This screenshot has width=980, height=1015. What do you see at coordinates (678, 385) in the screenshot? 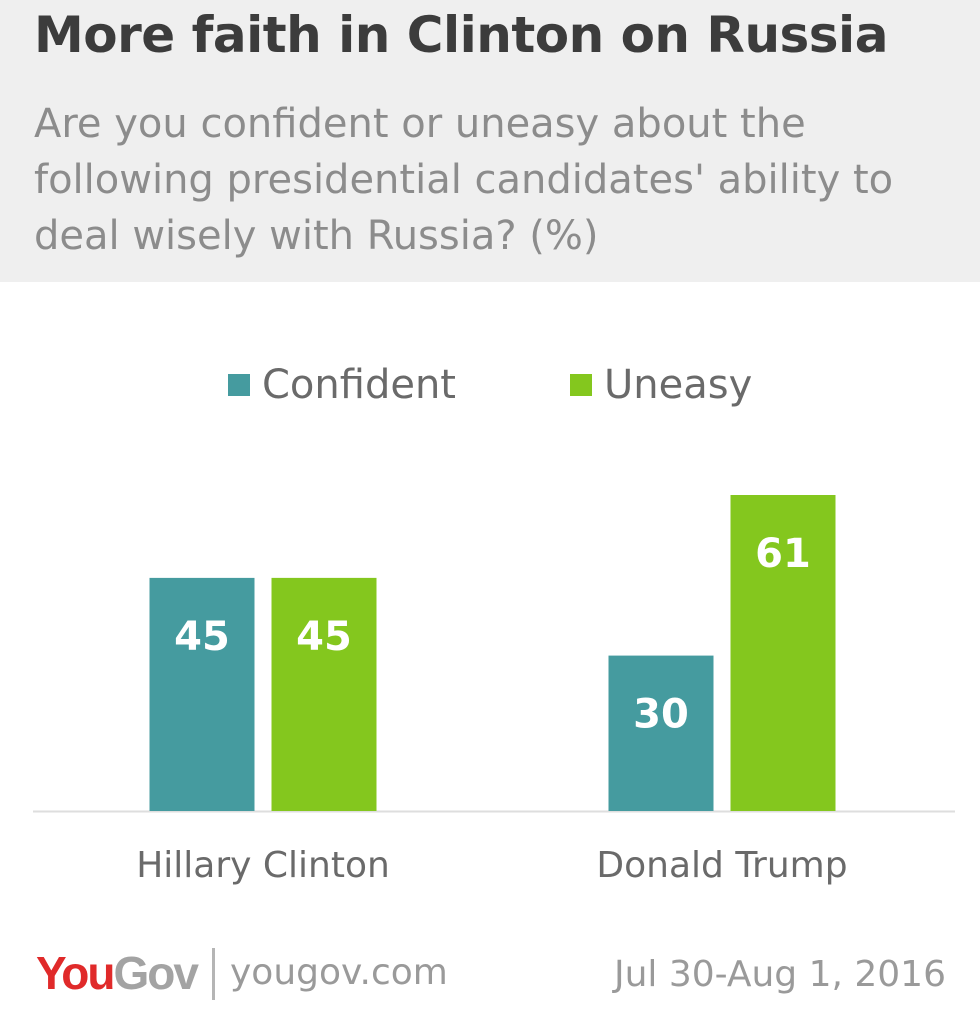
I see `legend-label-uneasy: Uneasy` at bounding box center [678, 385].